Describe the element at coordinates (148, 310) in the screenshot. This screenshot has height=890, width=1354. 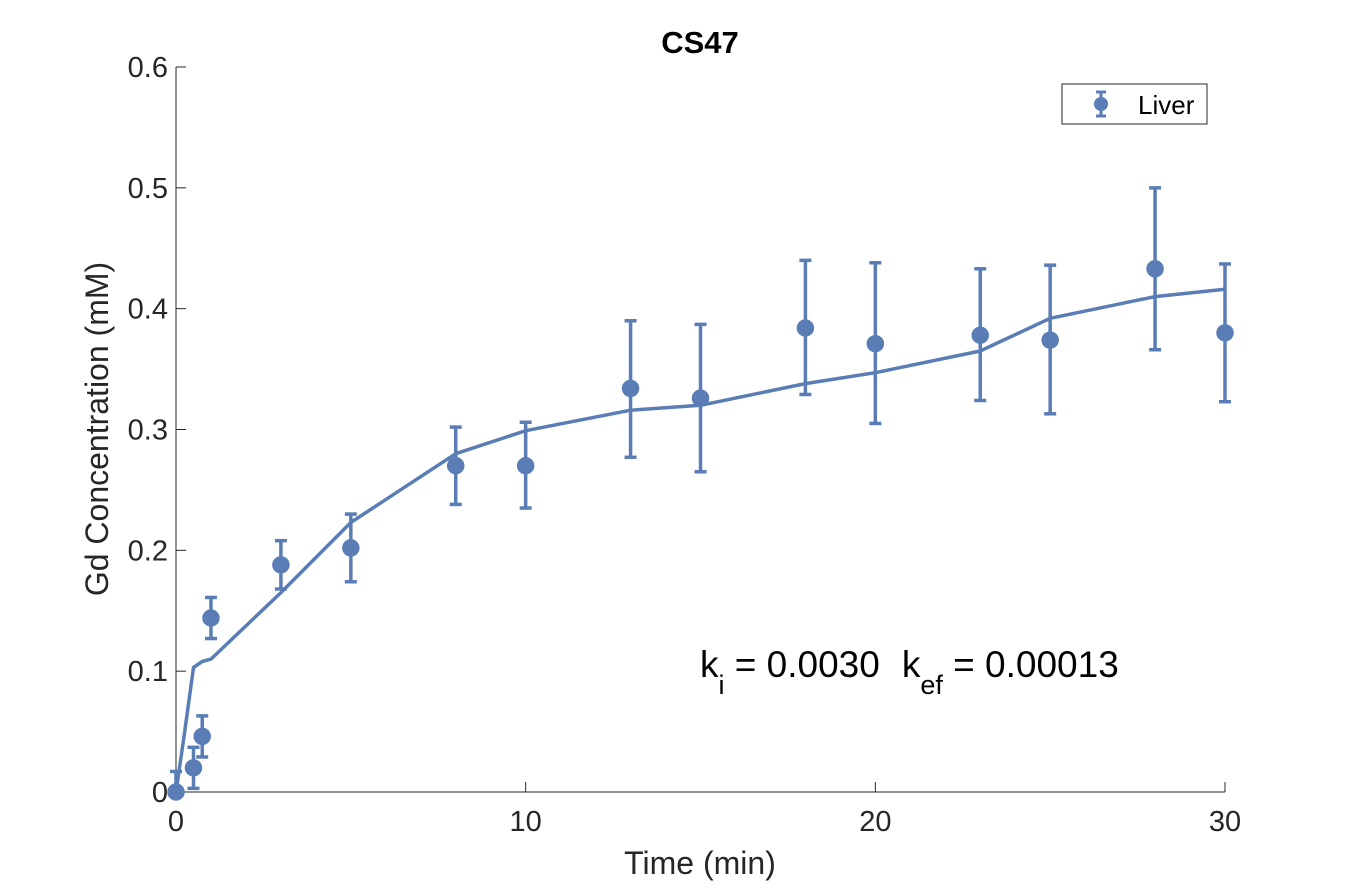
I see `y-tick-label: 0.4` at that location.